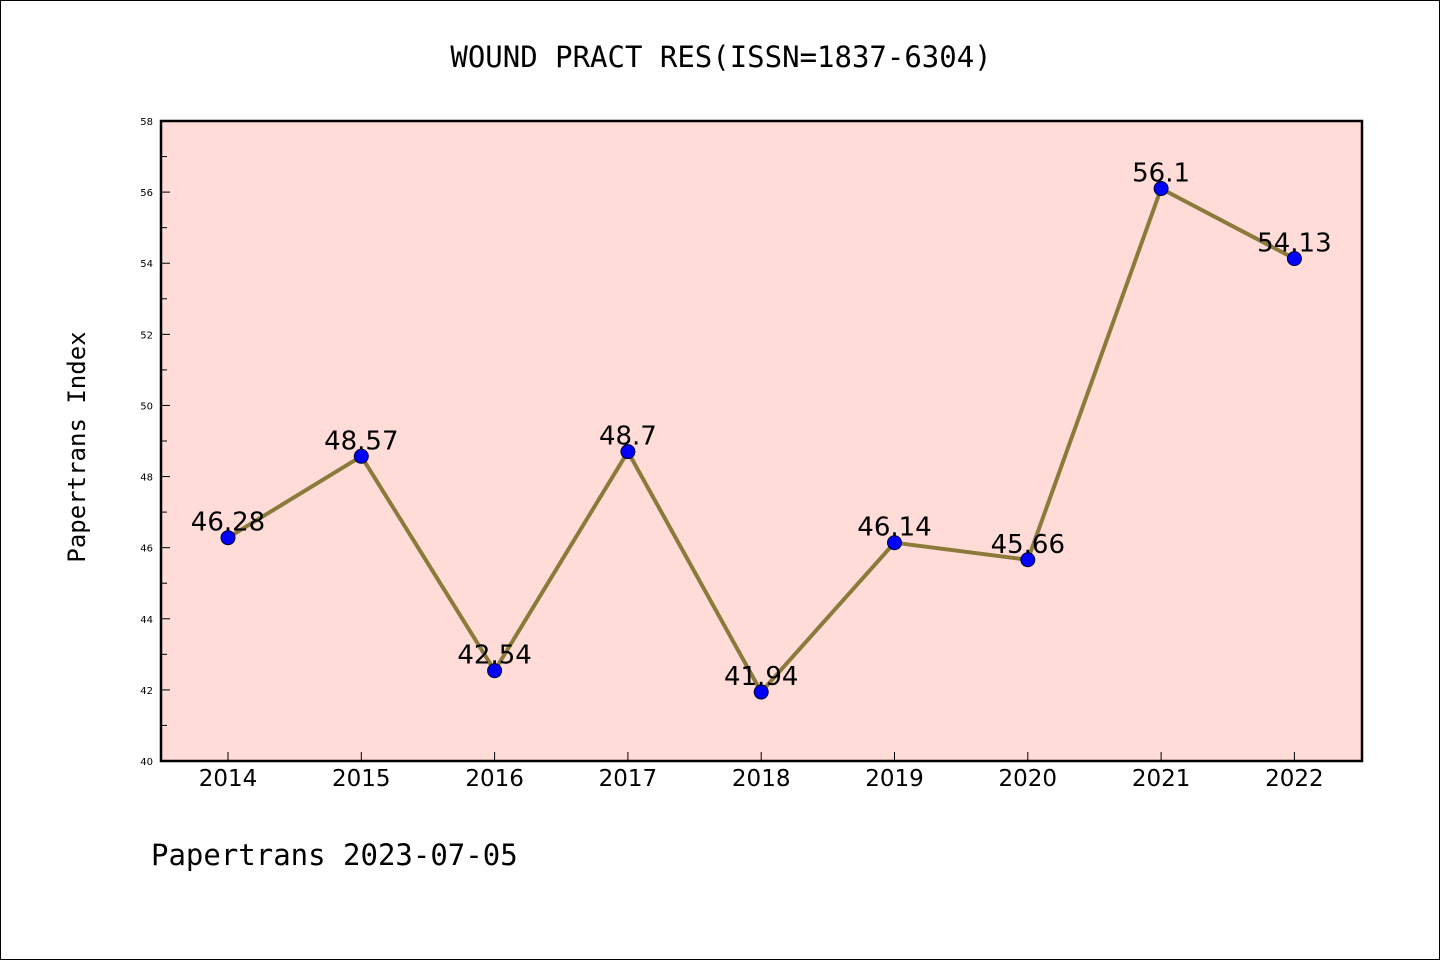 This screenshot has width=1440, height=961. What do you see at coordinates (628, 779) in the screenshot?
I see `x-tick-label: 2017` at bounding box center [628, 779].